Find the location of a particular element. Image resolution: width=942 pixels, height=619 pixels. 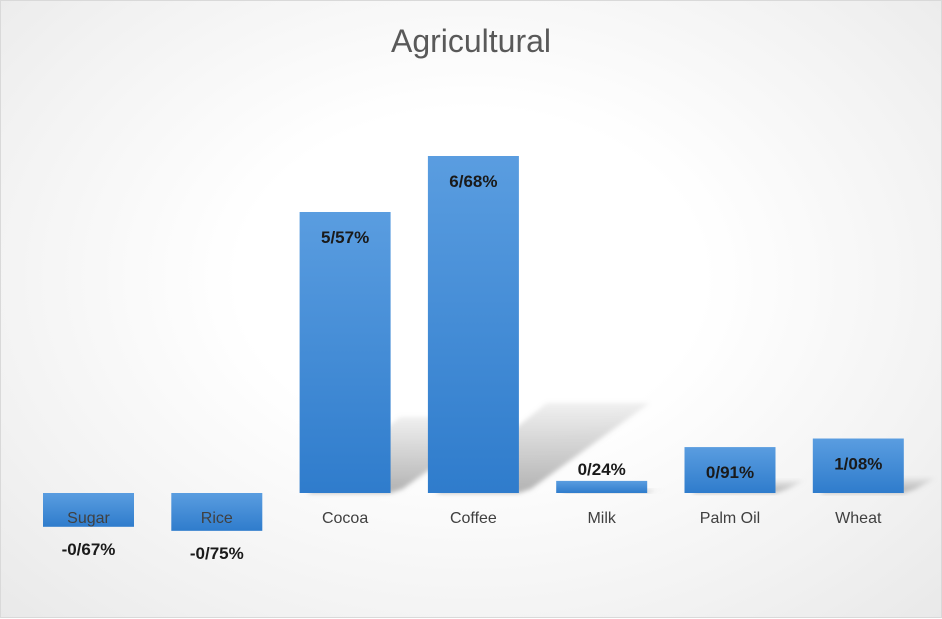

bar-palm-oil is located at coordinates (730, 470).